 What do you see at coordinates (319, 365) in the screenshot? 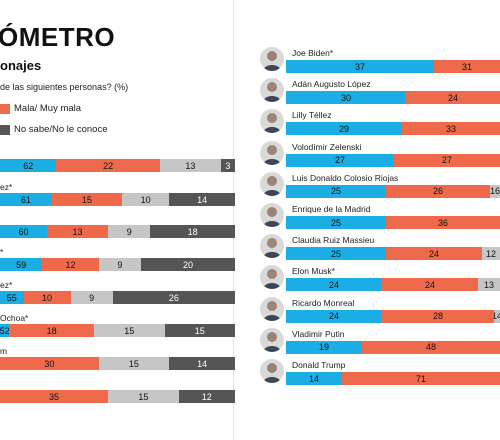
I see `person-name: Donald Trump` at bounding box center [319, 365].